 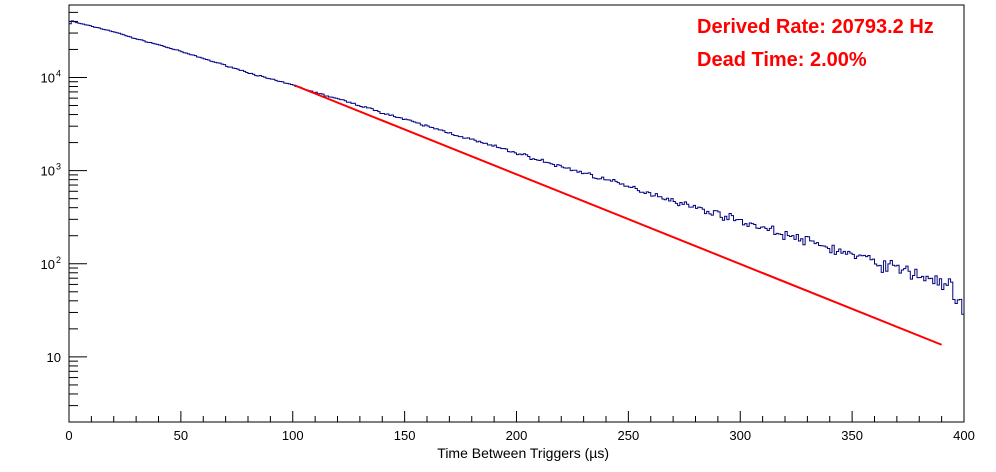 What do you see at coordinates (58, 73) in the screenshot?
I see `y-tick-exponent: 4` at bounding box center [58, 73].